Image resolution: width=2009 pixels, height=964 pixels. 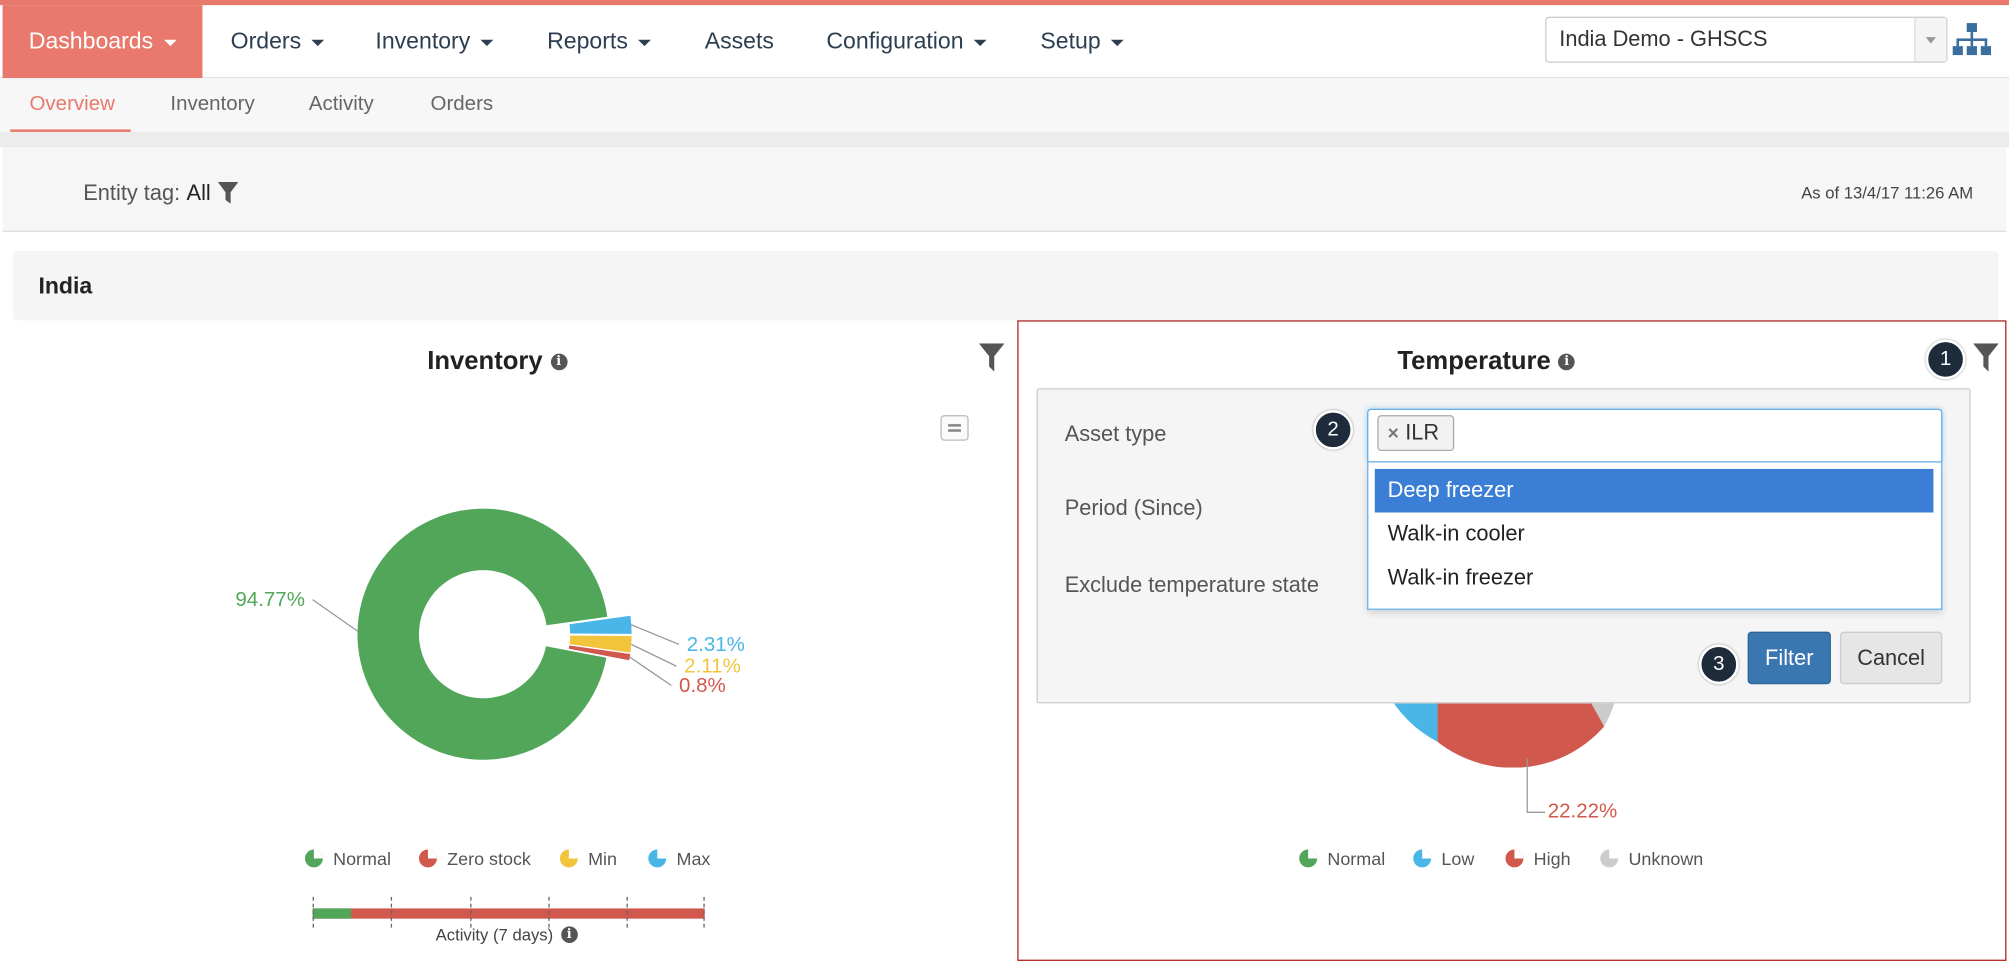 What do you see at coordinates (1663, 39) in the screenshot?
I see `domain-select-value: India Demo - GHSCS` at bounding box center [1663, 39].